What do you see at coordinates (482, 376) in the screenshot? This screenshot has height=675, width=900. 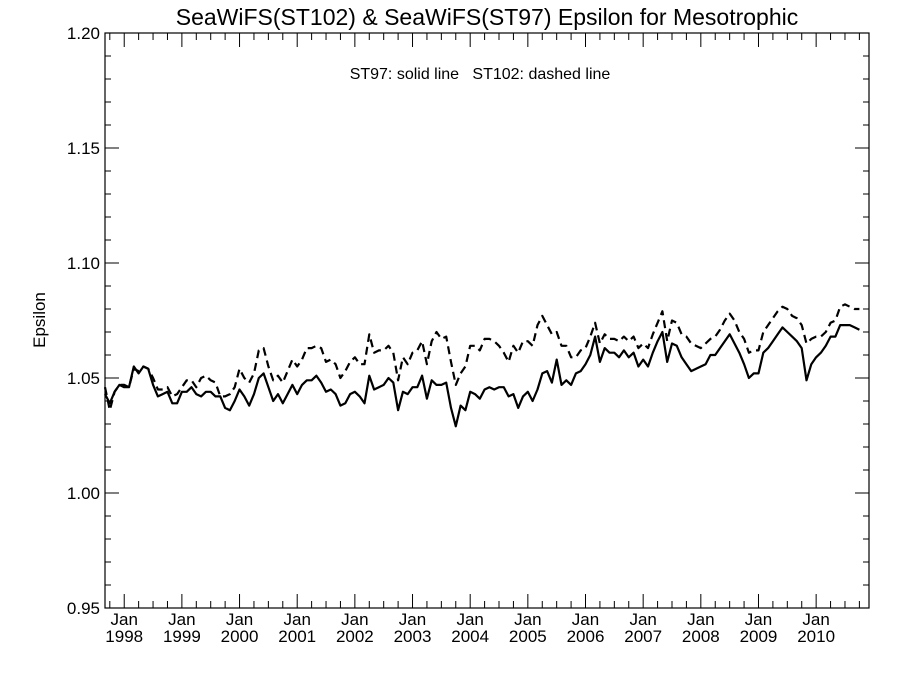 I see `series-line-st97-solid` at bounding box center [482, 376].